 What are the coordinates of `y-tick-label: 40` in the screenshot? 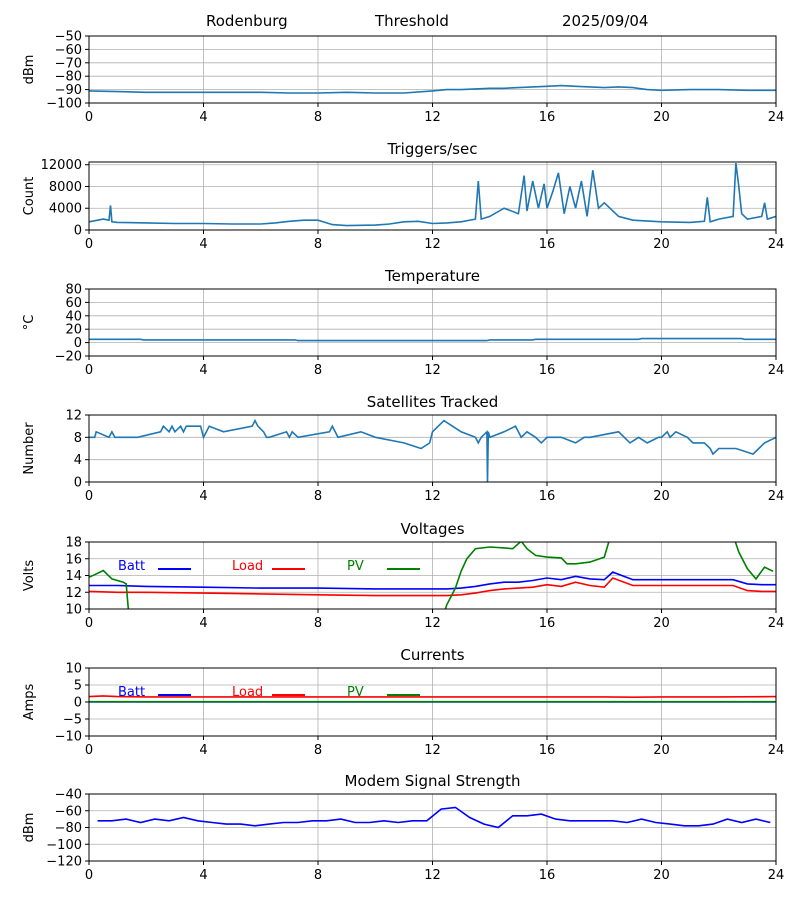 It's located at (73, 316).